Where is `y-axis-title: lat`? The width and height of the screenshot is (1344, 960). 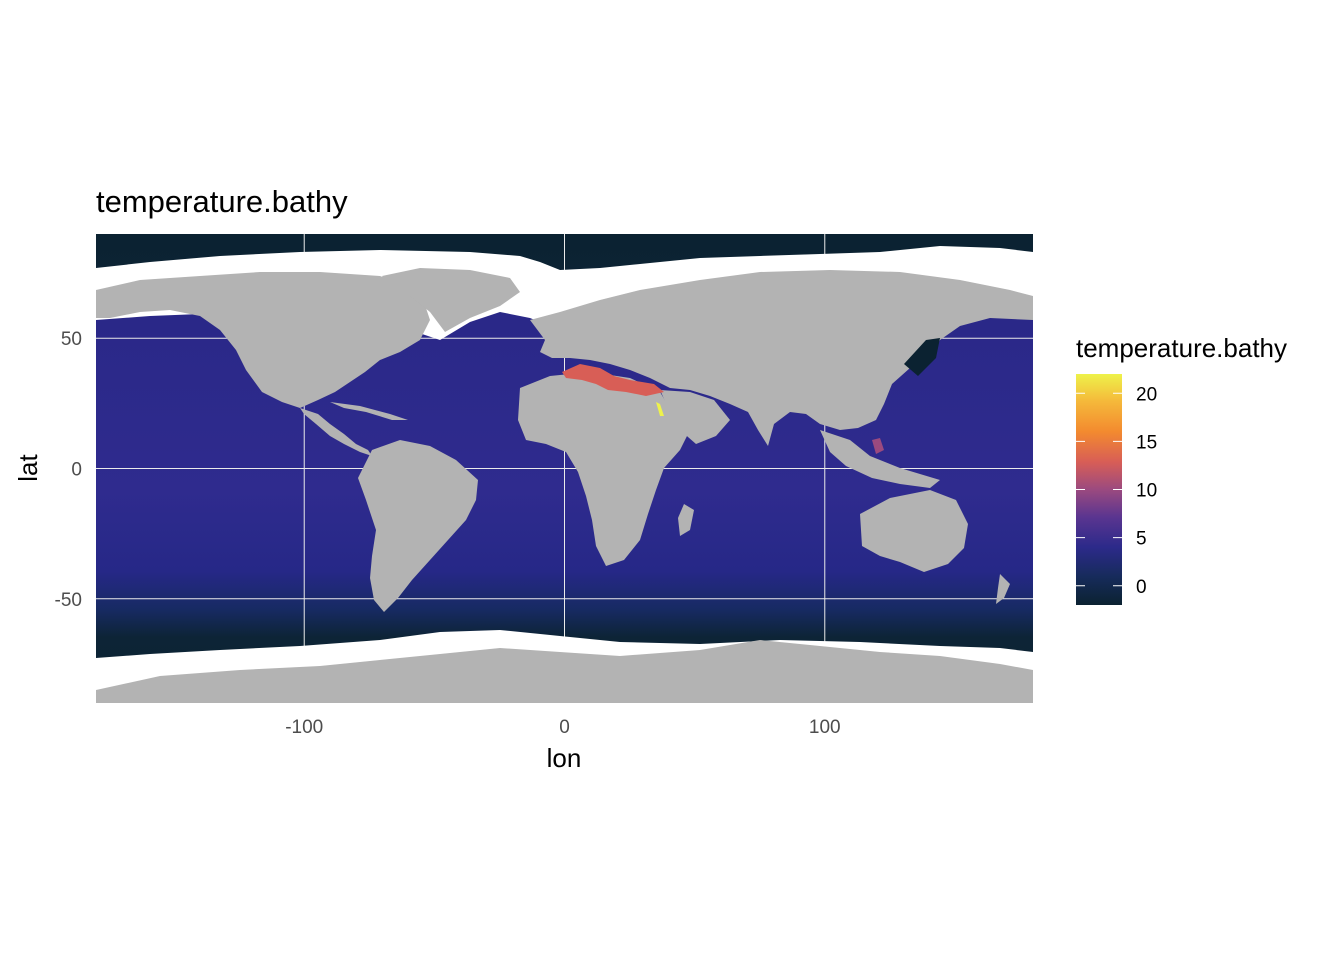
y-axis-title: lat is located at coordinates (28, 467).